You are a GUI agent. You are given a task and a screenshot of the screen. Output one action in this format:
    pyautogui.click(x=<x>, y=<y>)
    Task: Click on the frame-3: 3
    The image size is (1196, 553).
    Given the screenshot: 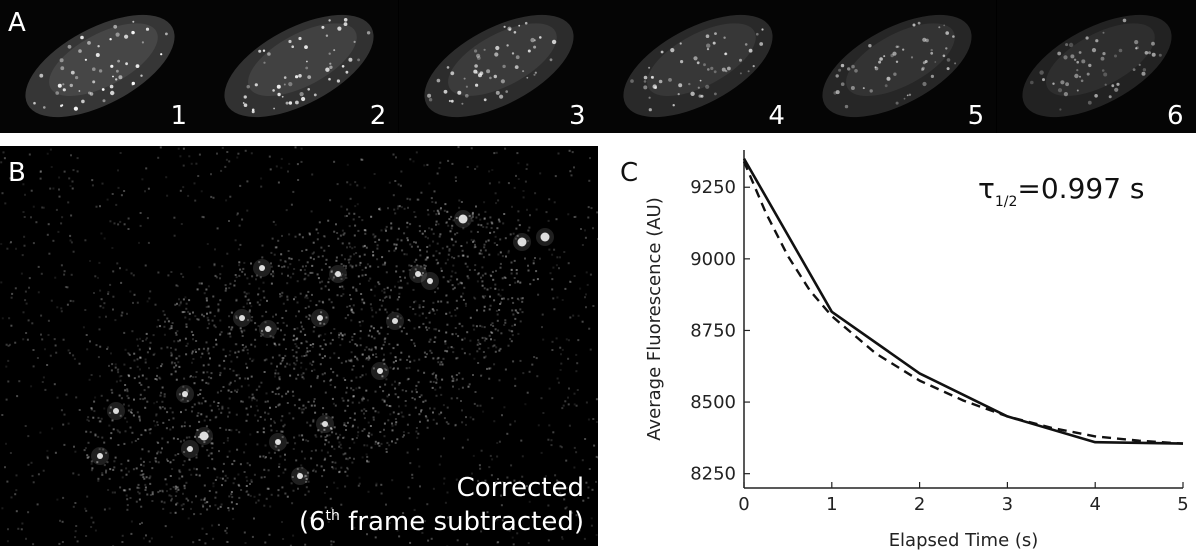 What is the action you would take?
    pyautogui.click(x=498, y=66)
    